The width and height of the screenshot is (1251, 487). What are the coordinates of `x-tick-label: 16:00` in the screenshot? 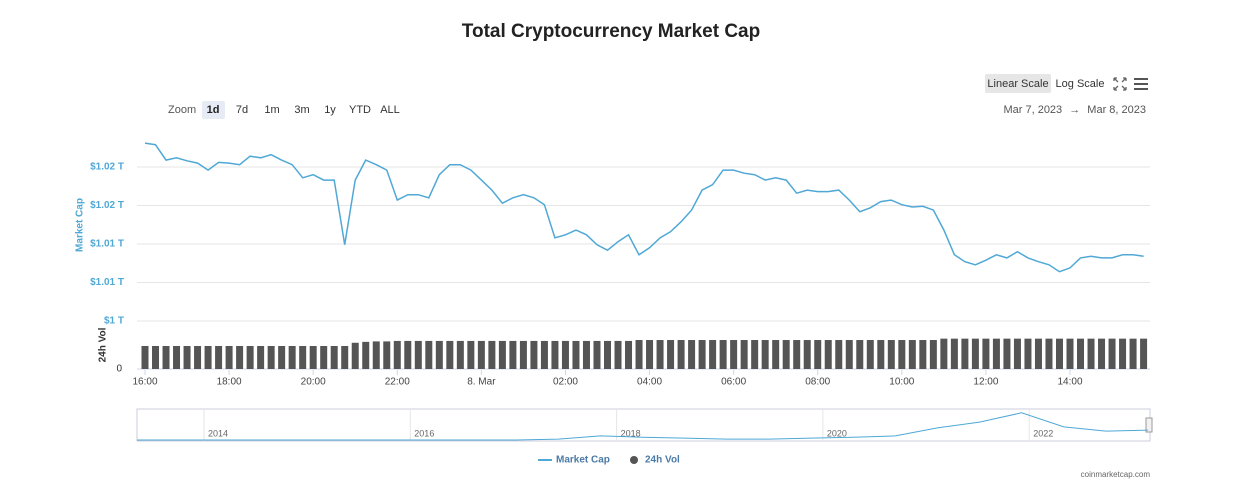 It's located at (144, 382).